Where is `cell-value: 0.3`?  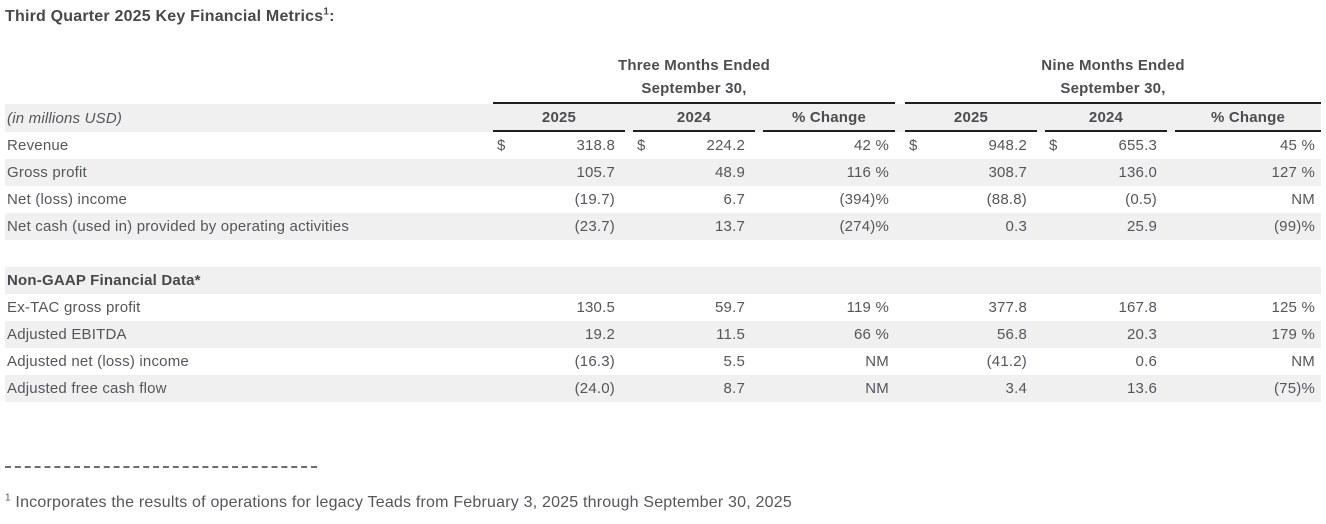
cell-value: 0.3 is located at coordinates (1016, 226).